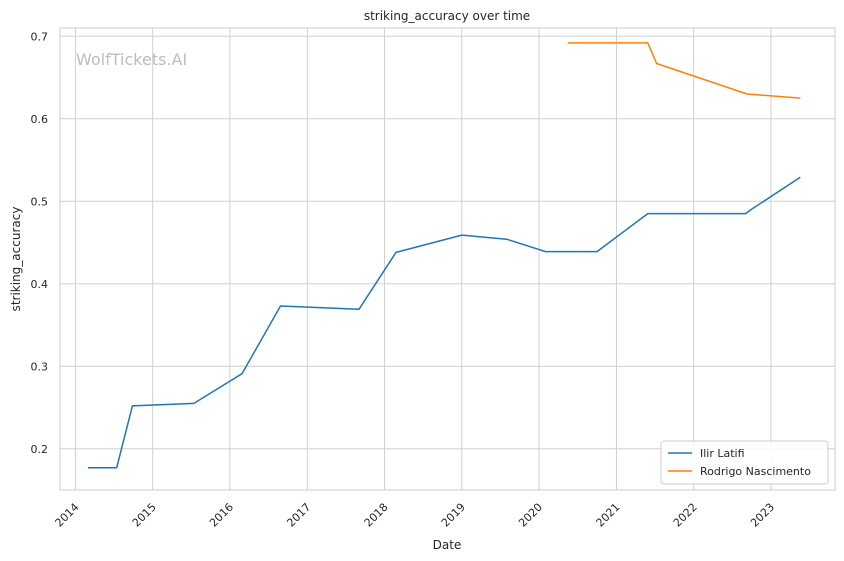 The height and width of the screenshot is (561, 844). What do you see at coordinates (376, 515) in the screenshot?
I see `x-tick-label: 2018` at bounding box center [376, 515].